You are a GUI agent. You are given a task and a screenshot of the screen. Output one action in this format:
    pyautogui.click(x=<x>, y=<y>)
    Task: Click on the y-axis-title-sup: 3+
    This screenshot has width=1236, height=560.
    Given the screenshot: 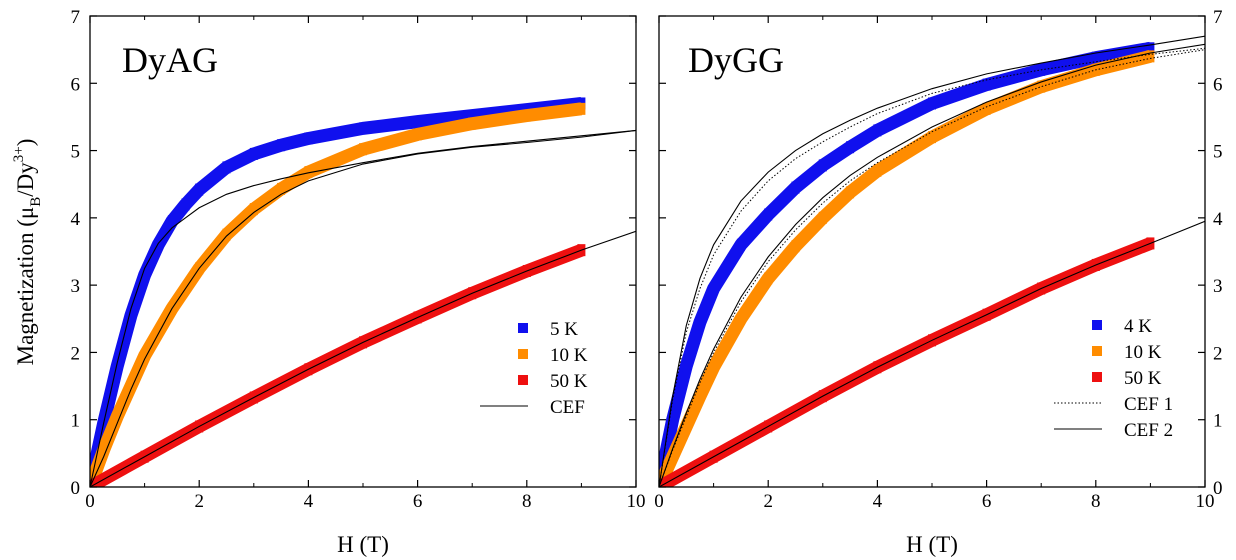 What is the action you would take?
    pyautogui.click(x=19, y=154)
    